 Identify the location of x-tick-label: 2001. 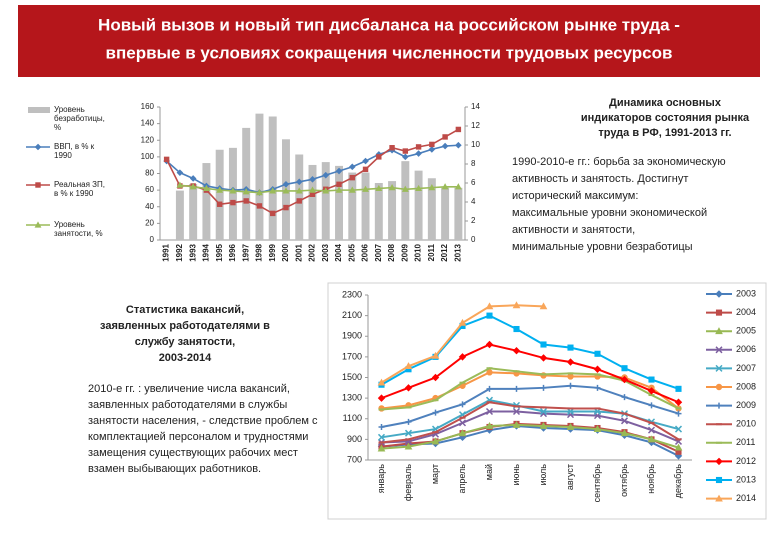
(298, 252).